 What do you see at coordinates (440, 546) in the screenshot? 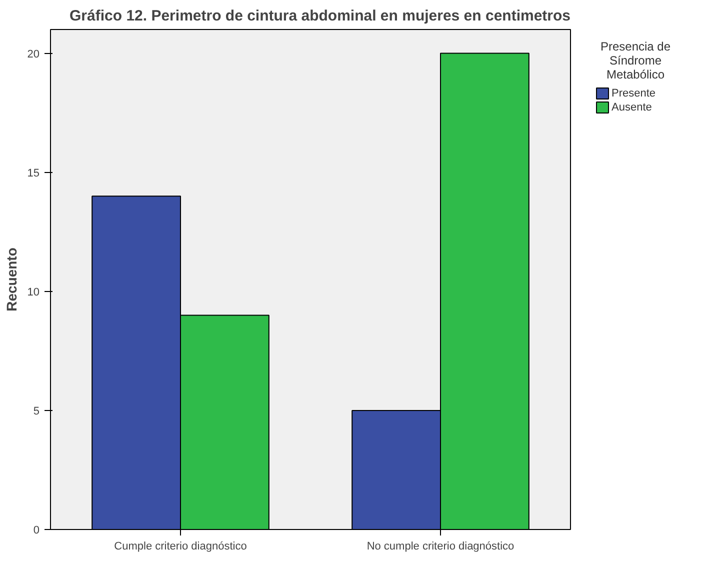
I see `x-tick-label: No cumple criterio diagnóstico` at bounding box center [440, 546].